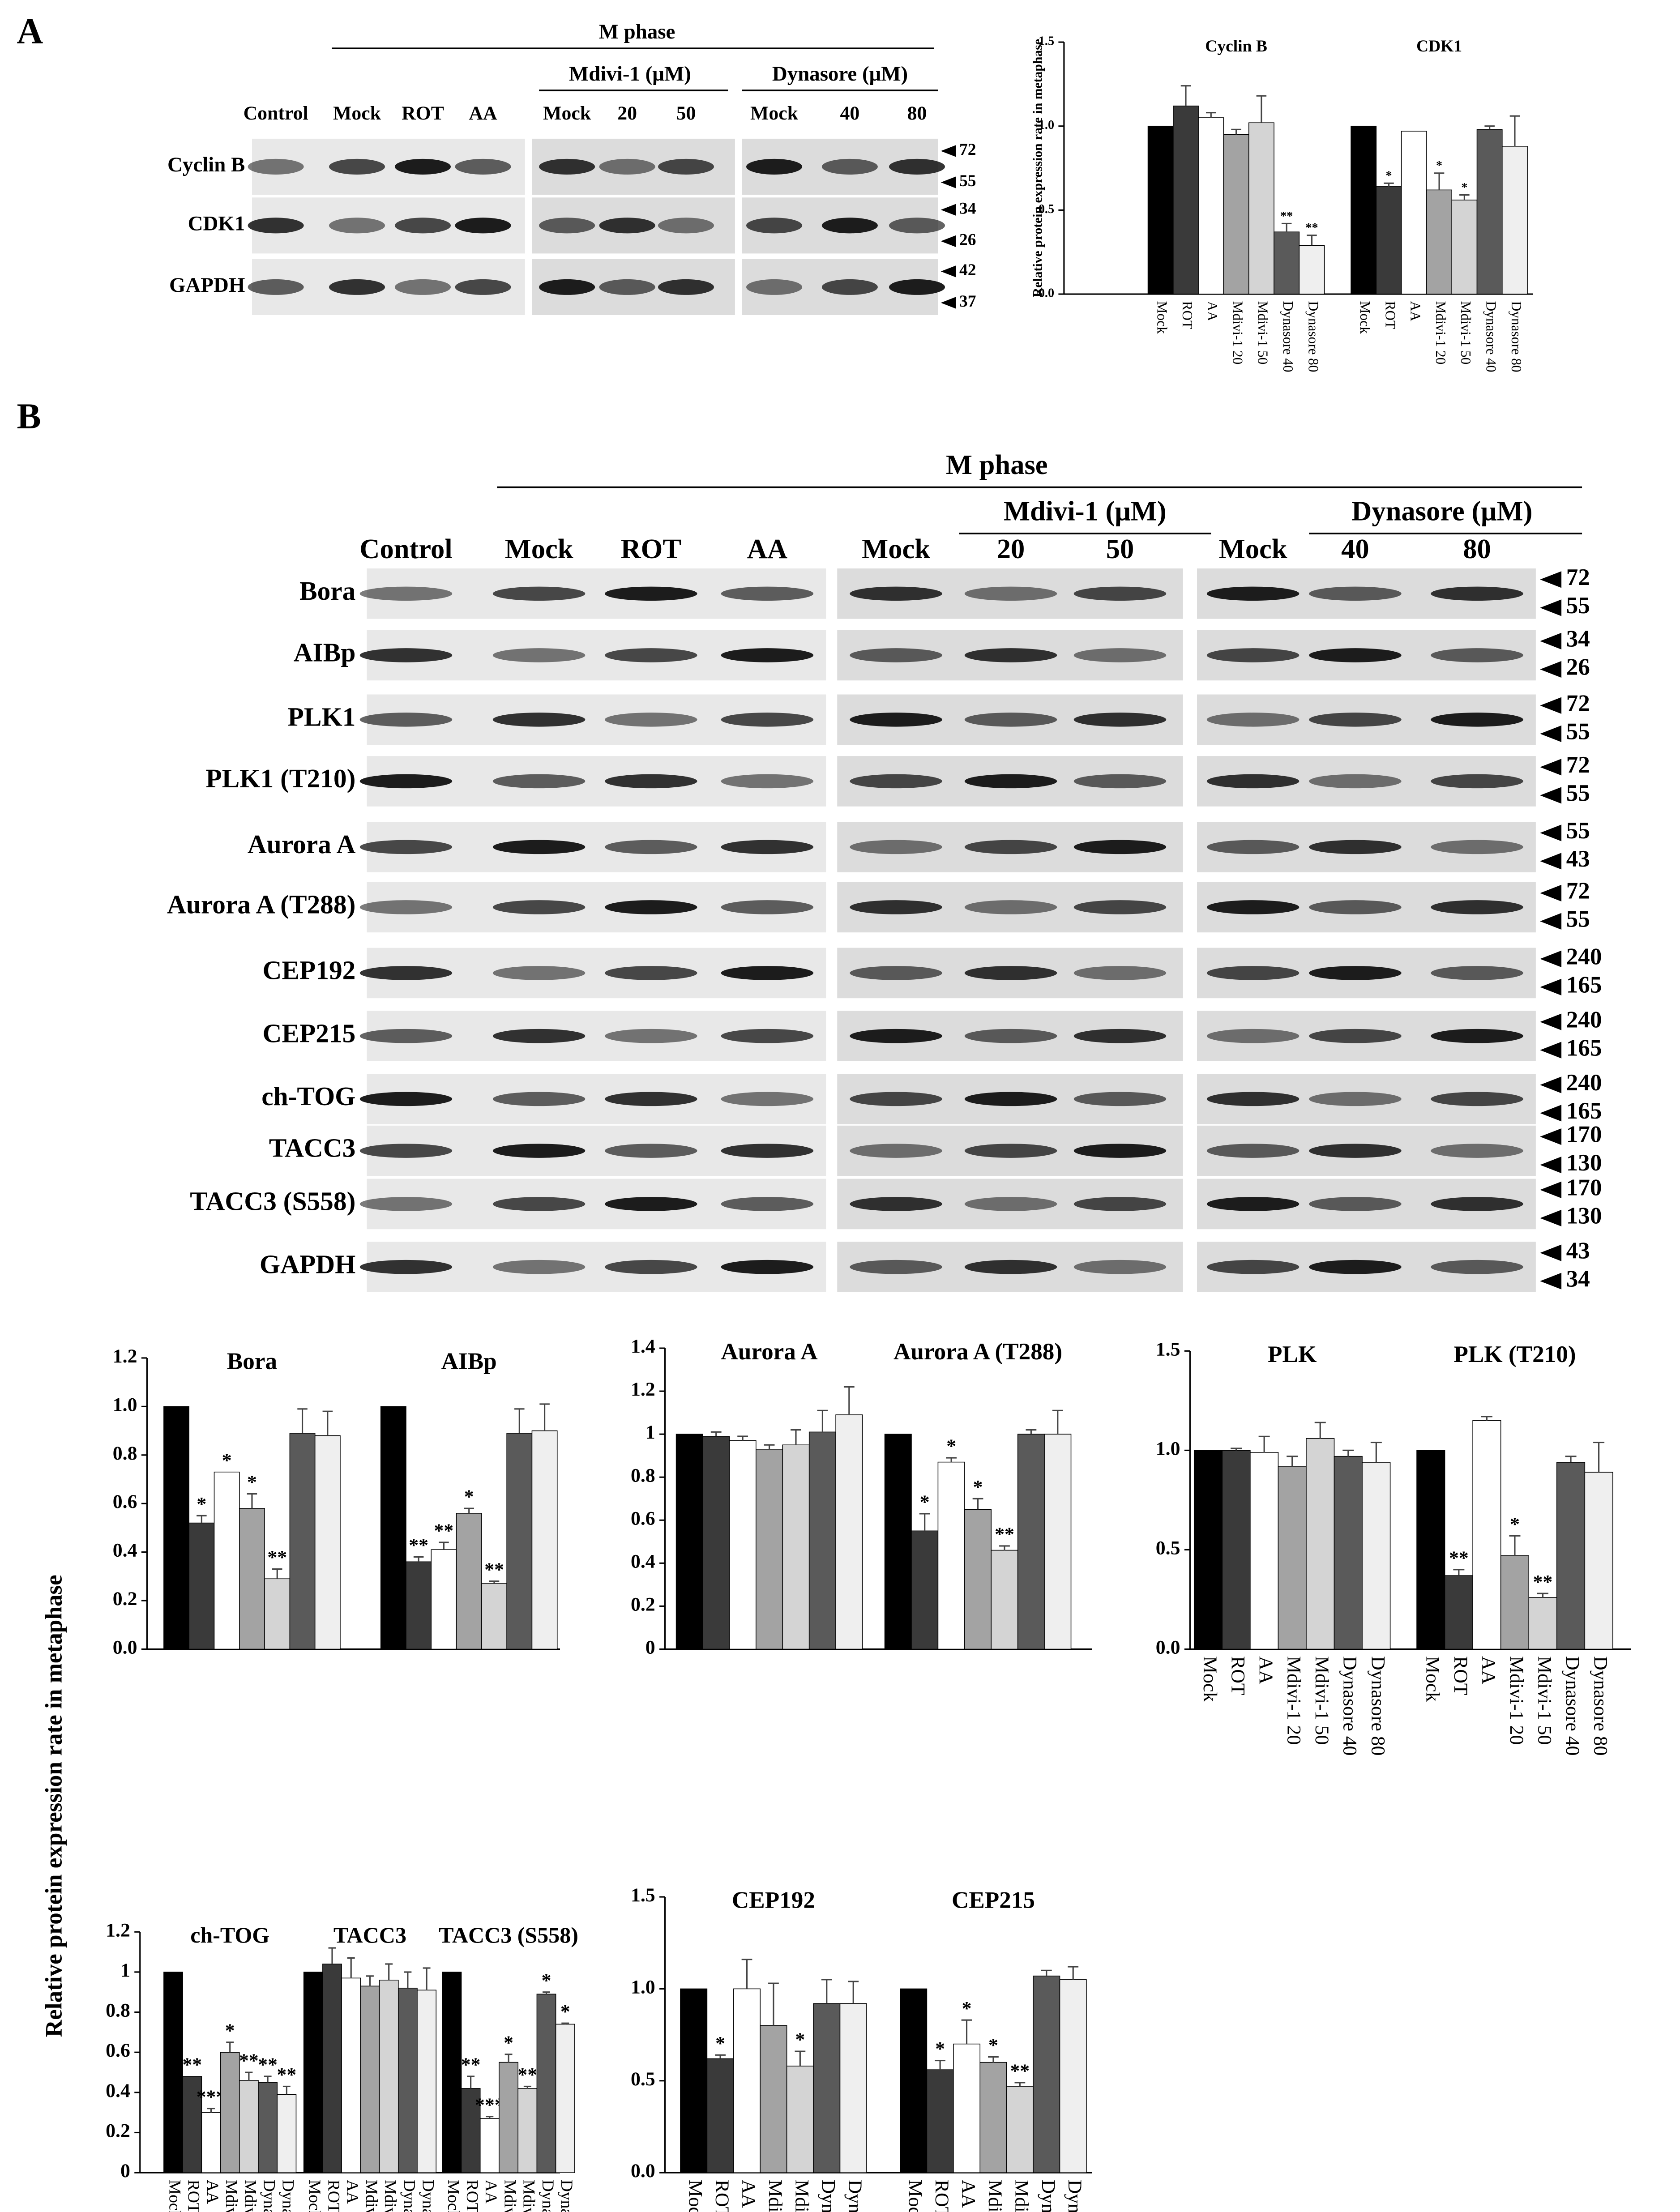 The height and width of the screenshot is (2212, 1680). Describe the element at coordinates (637, 31) in the screenshot. I see `header: M phase` at that location.